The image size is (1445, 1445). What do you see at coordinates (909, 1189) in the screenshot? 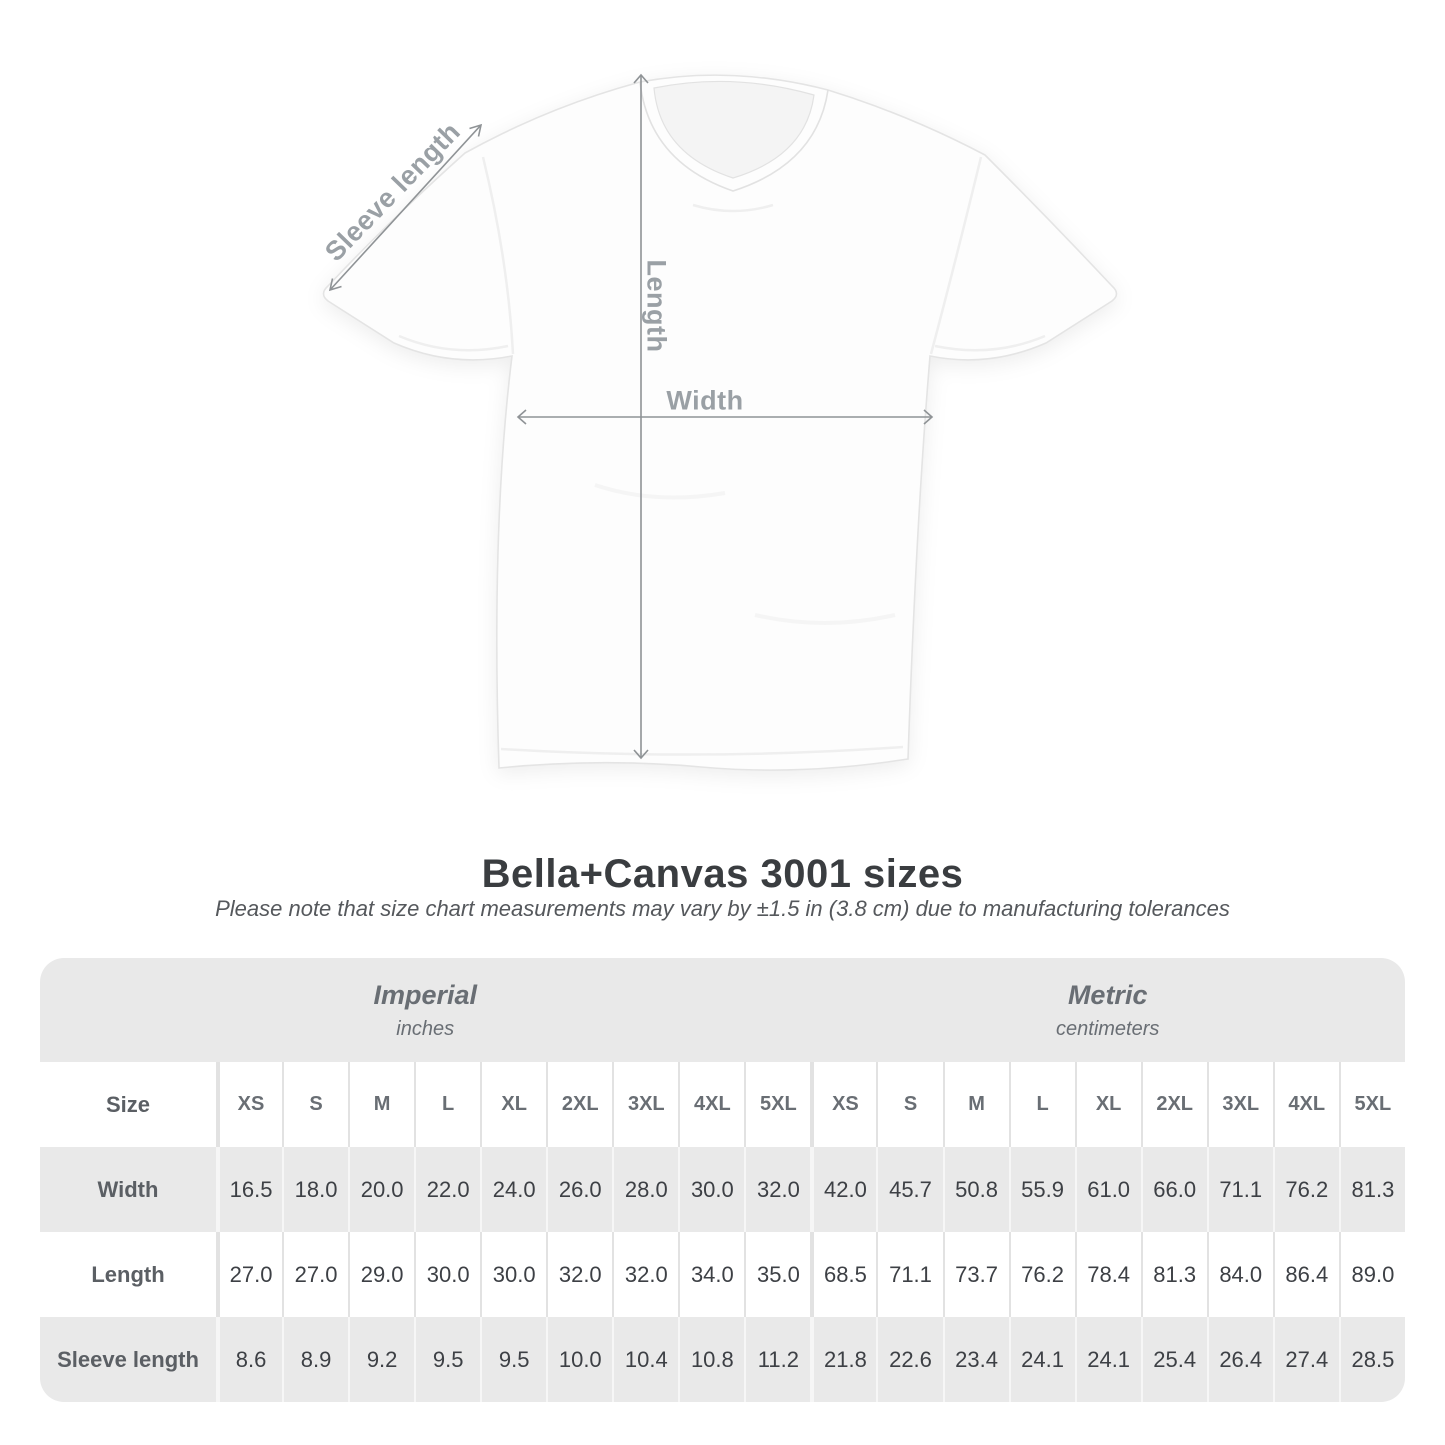
I see `table-cell: 45.7` at bounding box center [909, 1189].